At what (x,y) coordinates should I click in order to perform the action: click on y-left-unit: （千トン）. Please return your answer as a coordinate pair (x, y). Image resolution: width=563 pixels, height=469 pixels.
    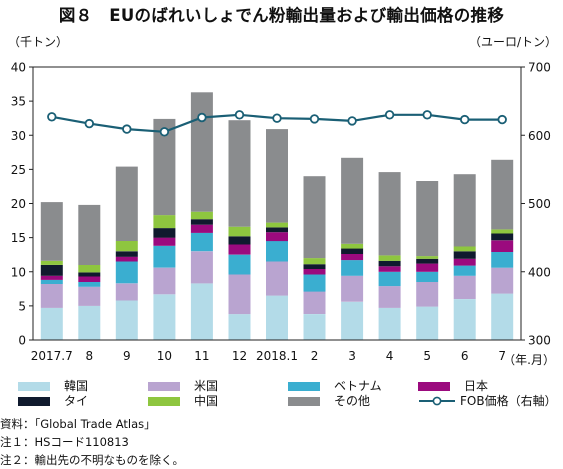
    Looking at the image, I should click on (38, 42).